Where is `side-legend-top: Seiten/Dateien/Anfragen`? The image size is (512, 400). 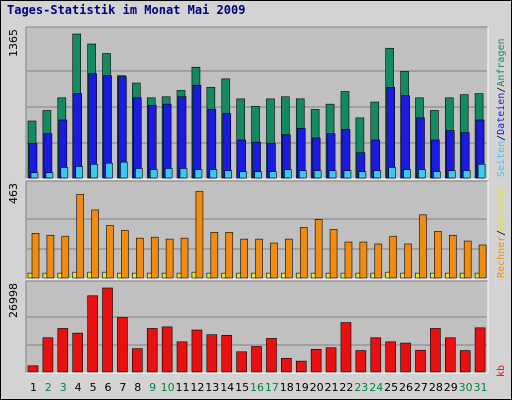 side-legend-top: Seiten/Dateien/Anfragen is located at coordinates (501, 107).